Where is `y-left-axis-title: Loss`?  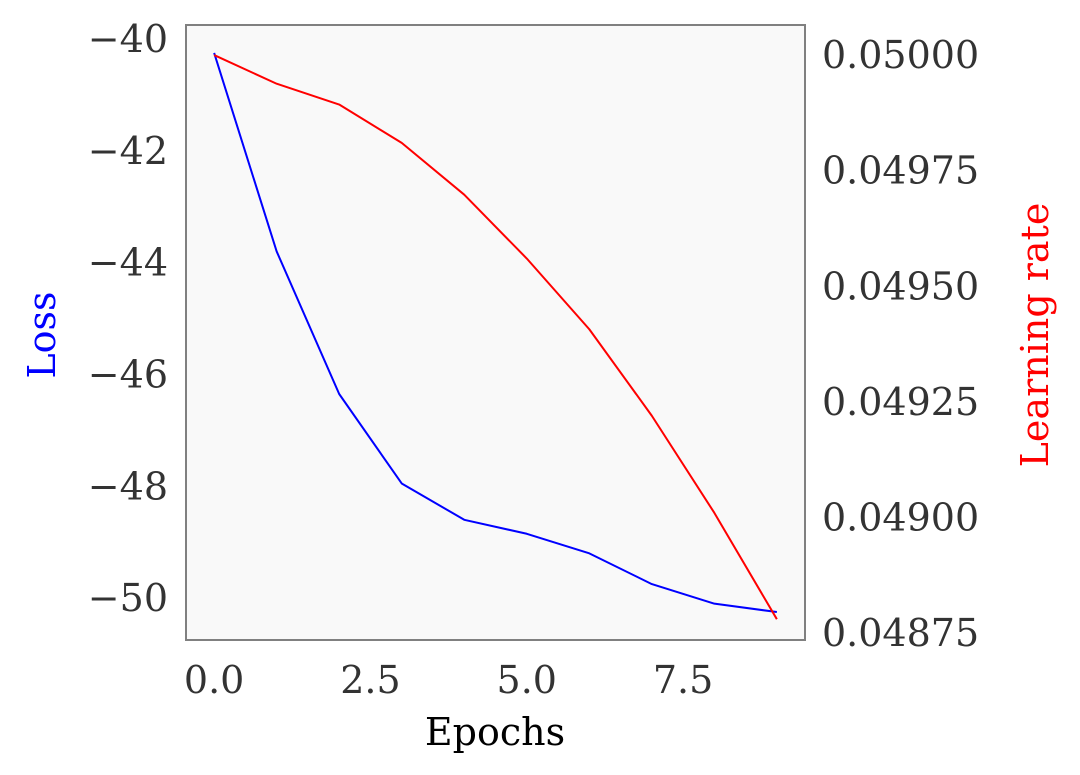 y-left-axis-title: Loss is located at coordinates (42, 334).